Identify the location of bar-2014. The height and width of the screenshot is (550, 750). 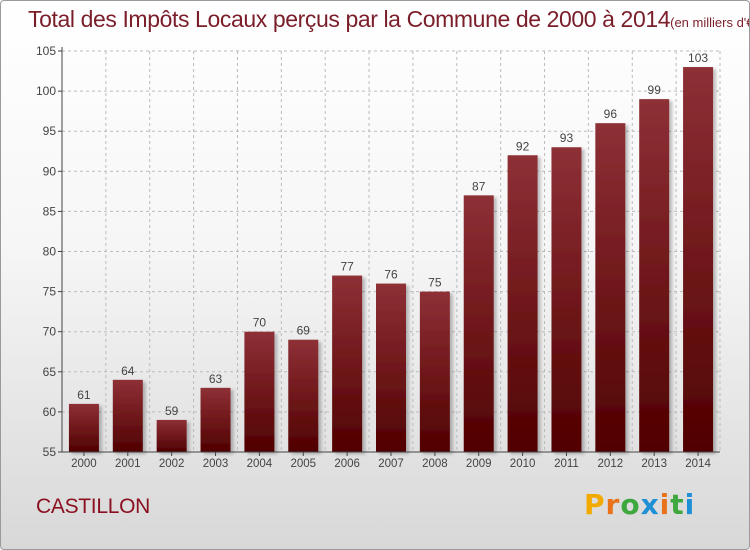
(698, 259).